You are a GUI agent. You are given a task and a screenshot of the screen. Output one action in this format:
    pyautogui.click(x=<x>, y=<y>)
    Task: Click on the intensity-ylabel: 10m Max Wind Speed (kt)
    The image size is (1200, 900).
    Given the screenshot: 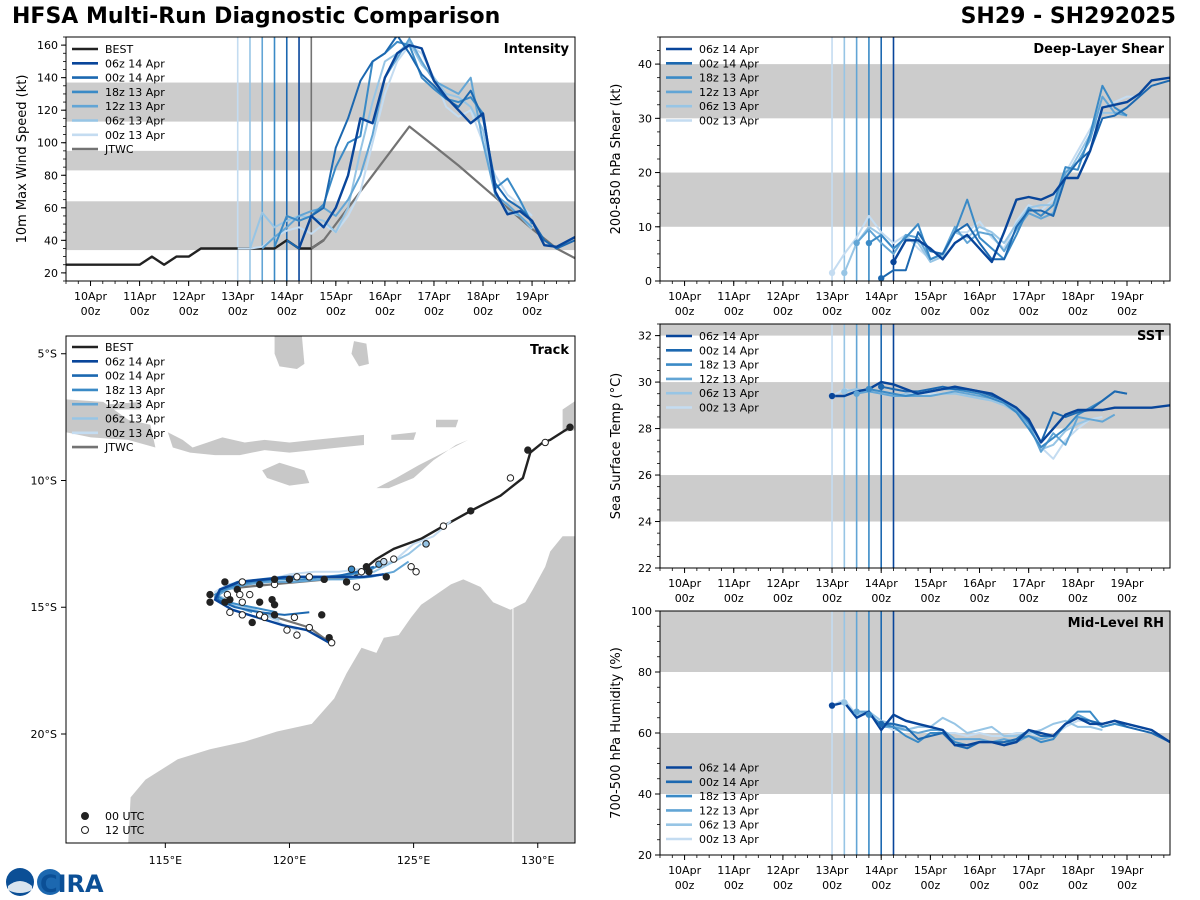 What is the action you would take?
    pyautogui.click(x=22, y=159)
    